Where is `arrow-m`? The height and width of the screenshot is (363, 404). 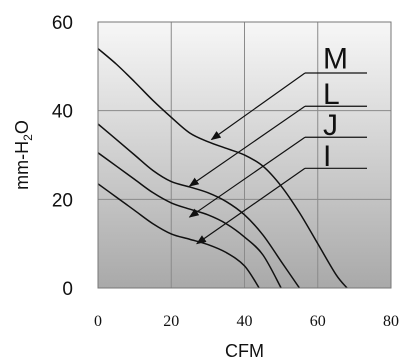 arrow-m is located at coordinates (258, 106).